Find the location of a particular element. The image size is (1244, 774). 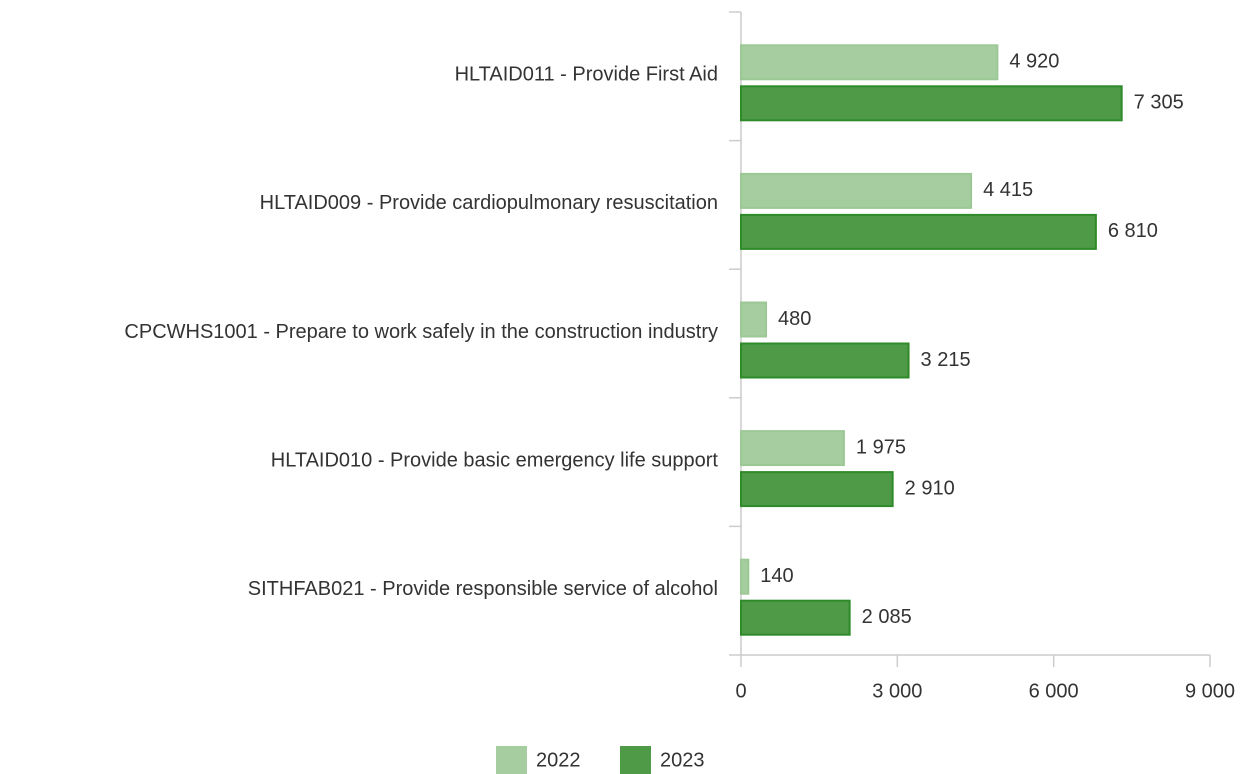

legend-label: 2022 is located at coordinates (558, 760).